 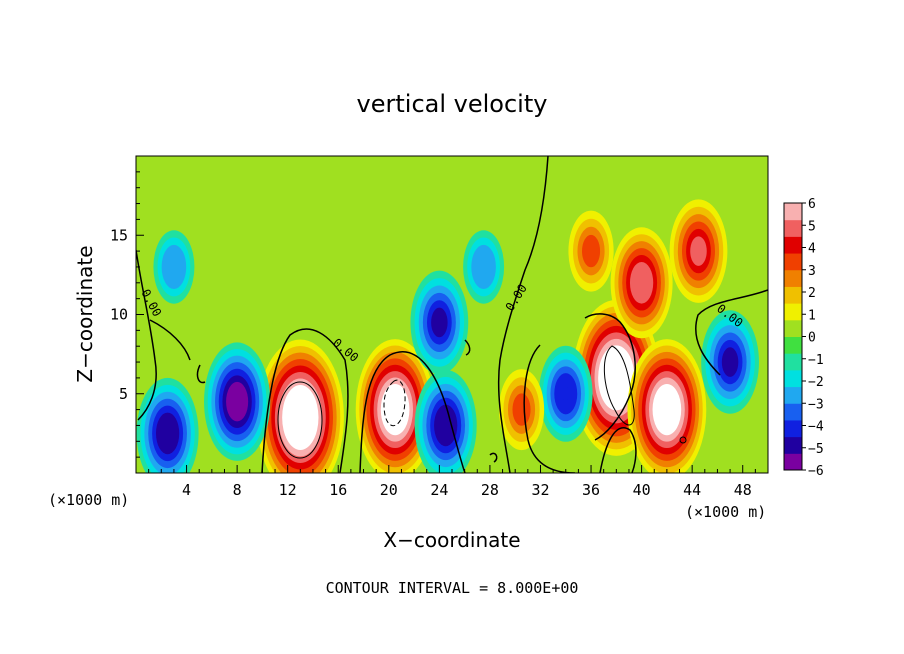 I want to click on y-axis-ticks: 5 10 15, so click(x=127, y=314).